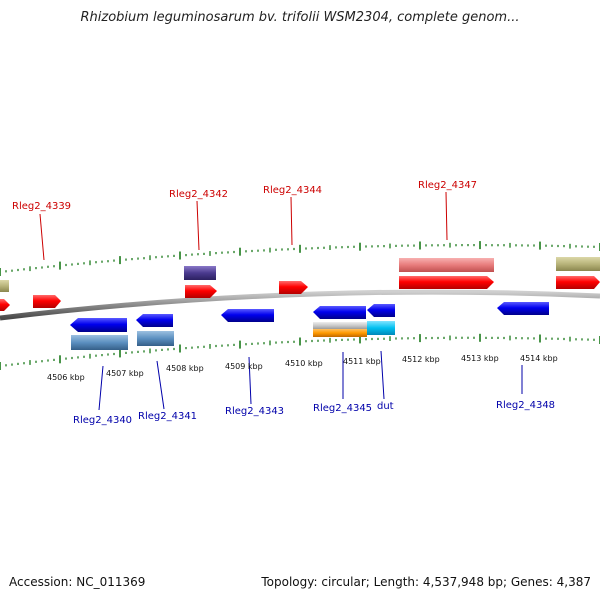  I want to click on gene-label-rleg2-4341: Rleg2_4341, so click(167, 416).